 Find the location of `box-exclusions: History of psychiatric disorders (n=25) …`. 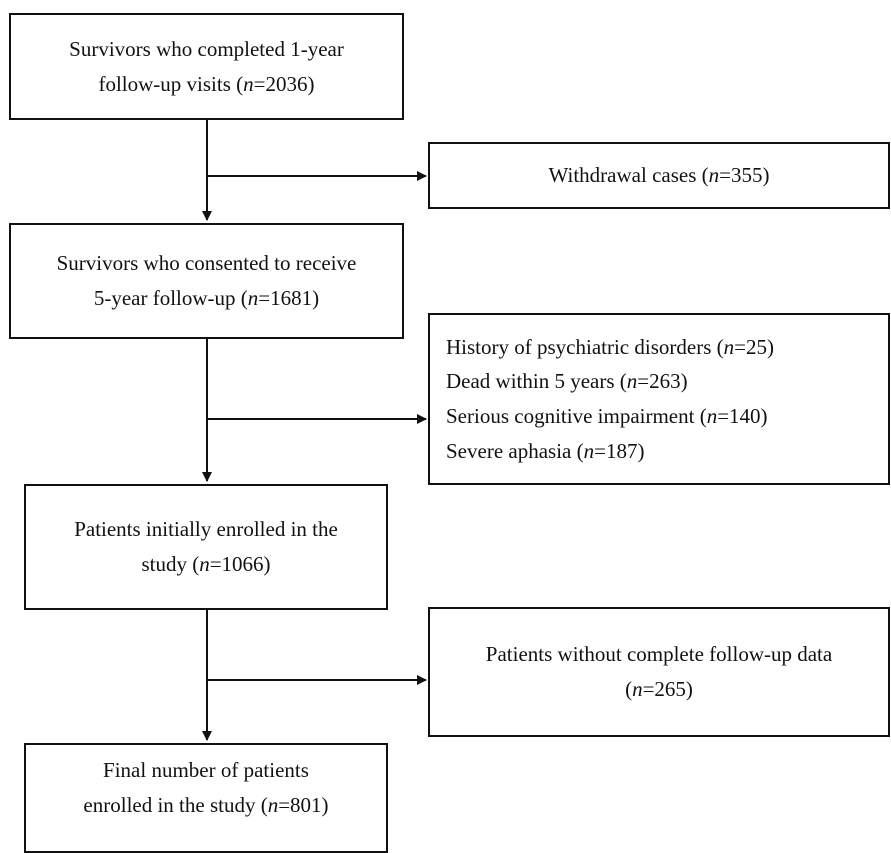

box-exclusions: History of psychiatric disorders (n=25) … is located at coordinates (659, 399).